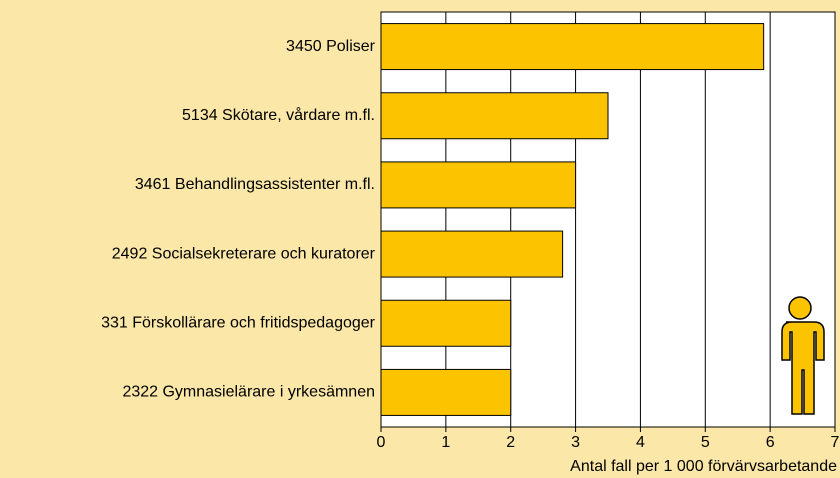 The height and width of the screenshot is (478, 840). Describe the element at coordinates (703, 466) in the screenshot. I see `x-axis-label: Antal fall per 1 000 förvärvsarbetande` at that location.